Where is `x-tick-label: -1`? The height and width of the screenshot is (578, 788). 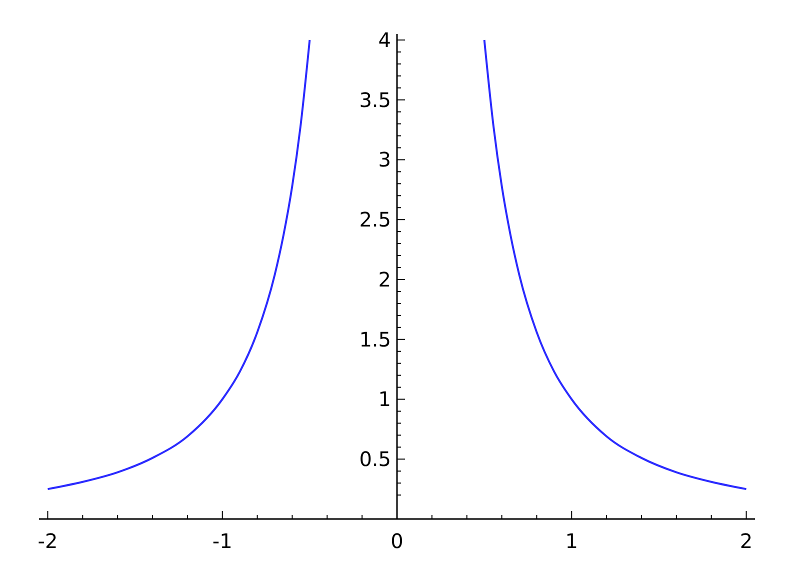 x-tick-label: -1 is located at coordinates (222, 541).